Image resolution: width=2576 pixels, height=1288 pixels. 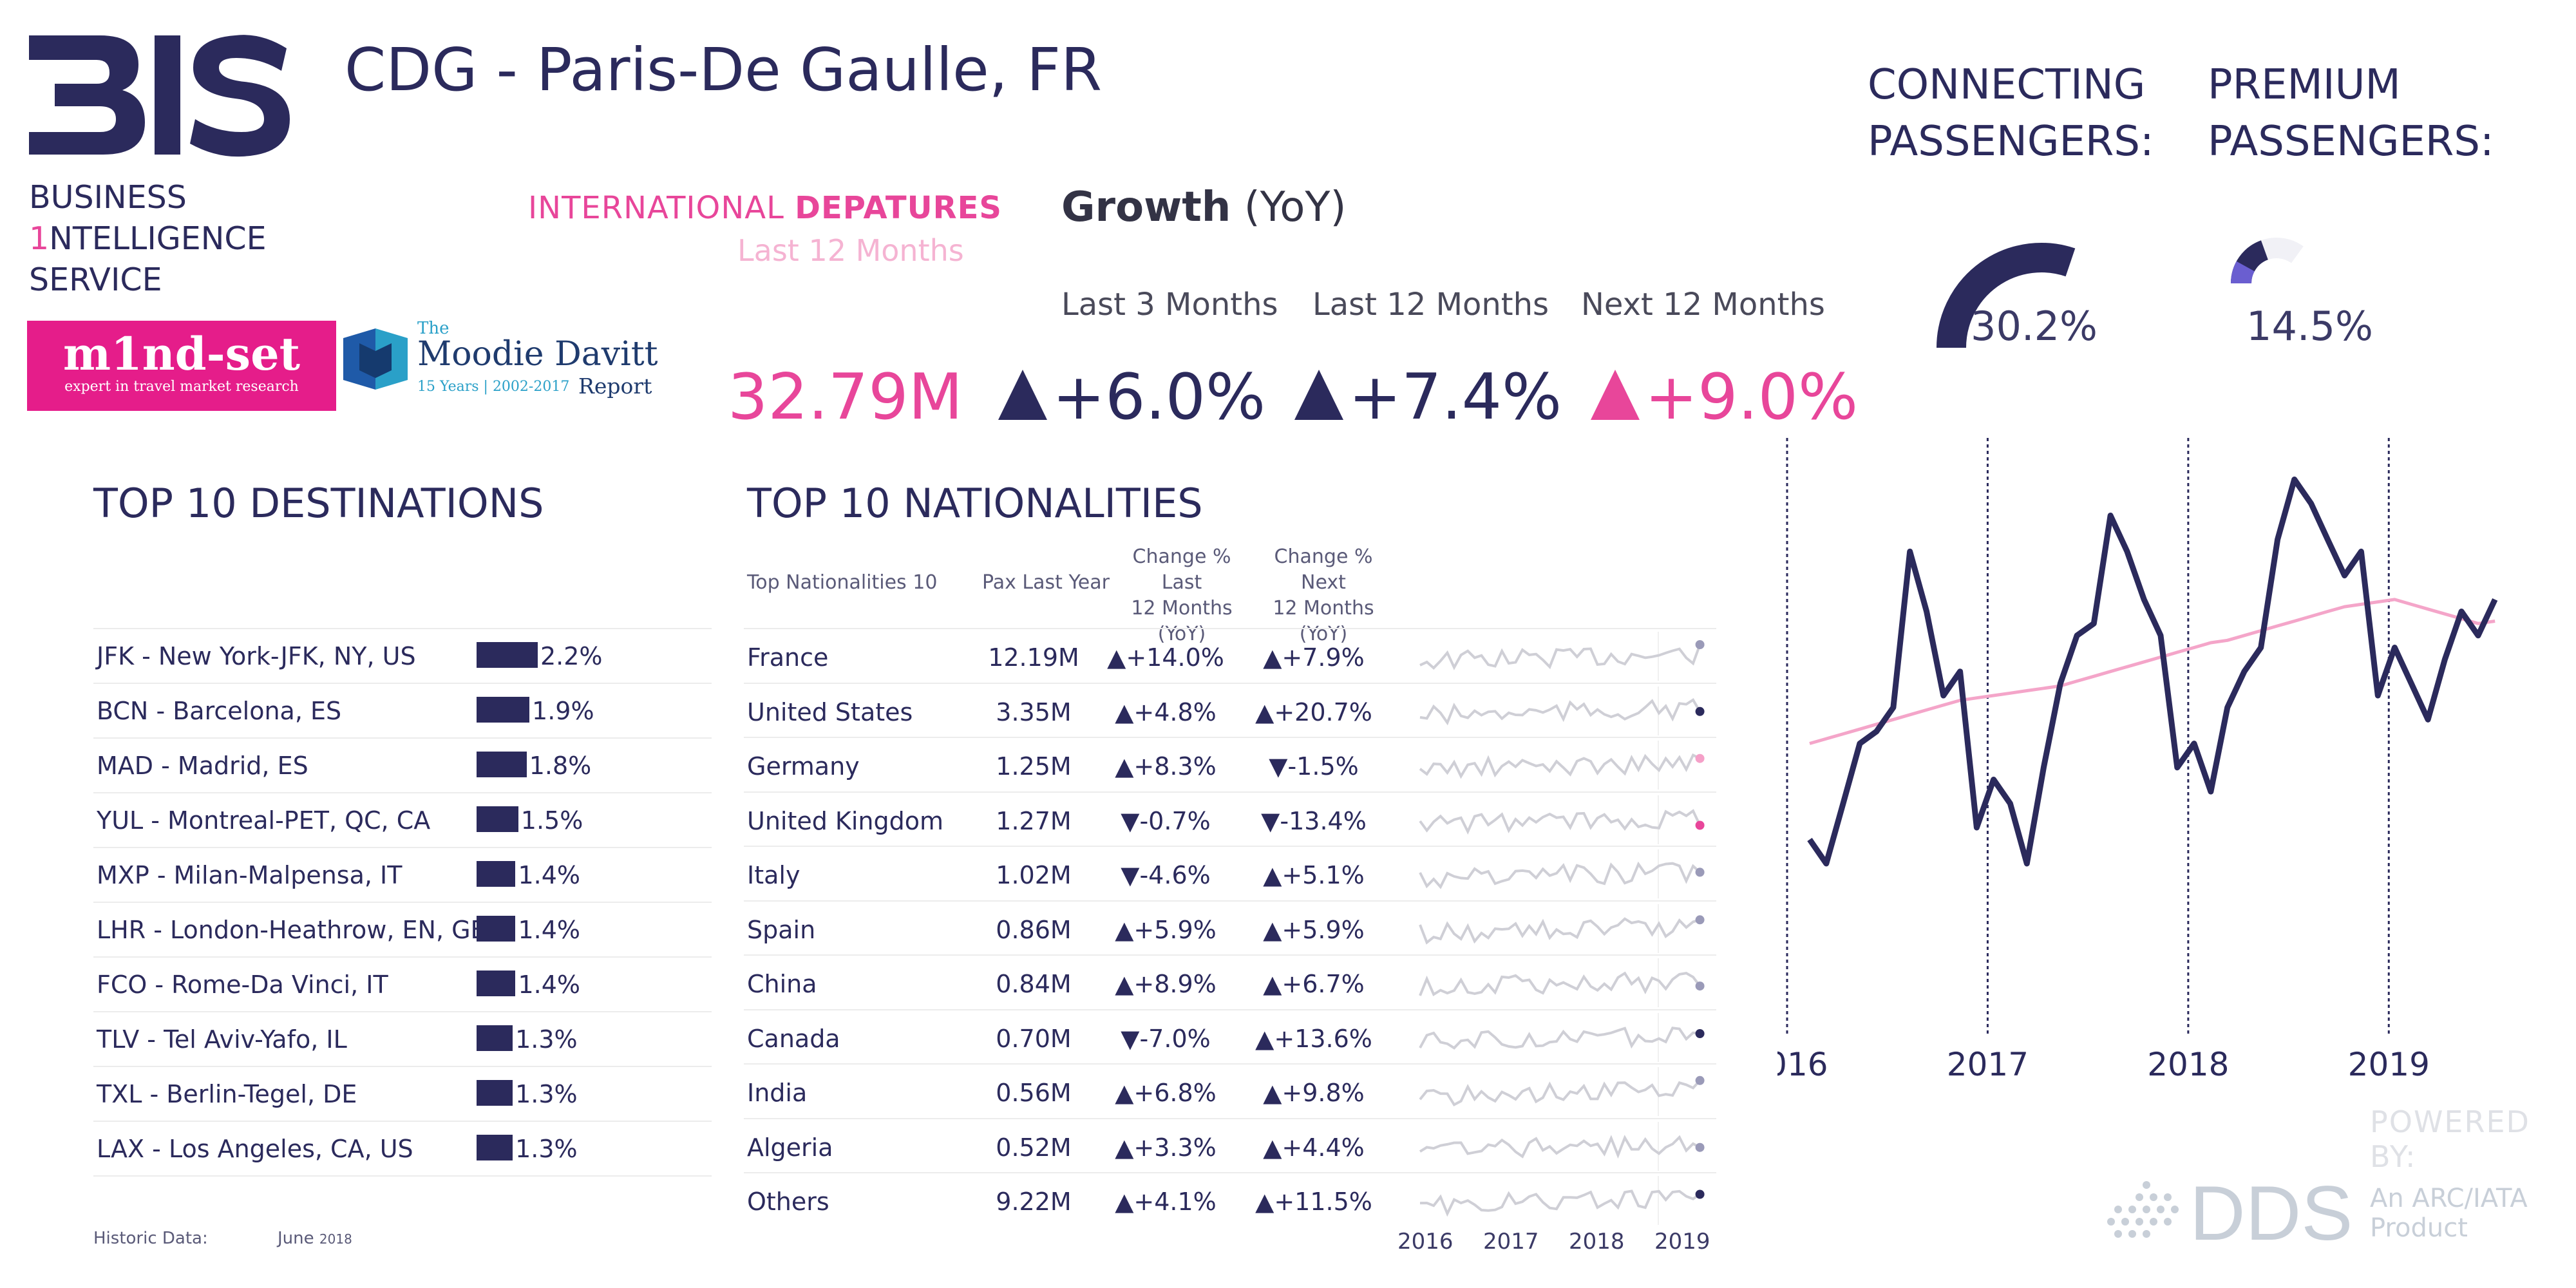 What do you see at coordinates (1166, 820) in the screenshot?
I see `nationality-last: ▼-0.7%` at bounding box center [1166, 820].